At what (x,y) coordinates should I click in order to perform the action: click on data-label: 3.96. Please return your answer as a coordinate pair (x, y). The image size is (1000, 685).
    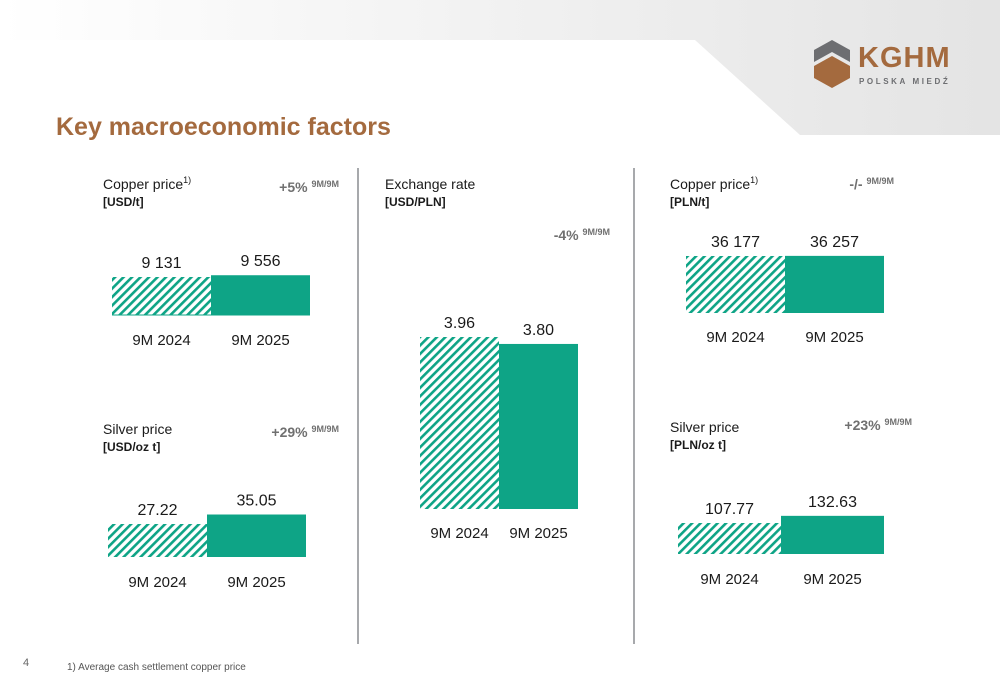
    Looking at the image, I should click on (459, 323).